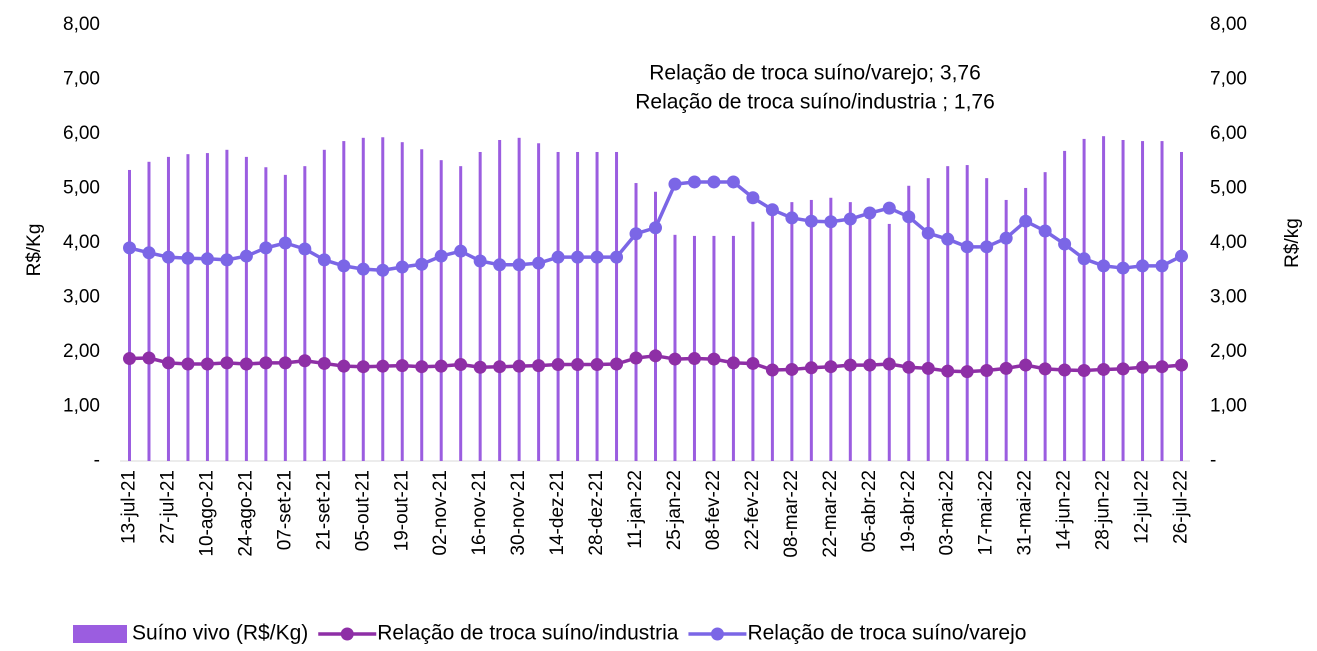  I want to click on x-tick-label: 10-ago-21, so click(206, 513).